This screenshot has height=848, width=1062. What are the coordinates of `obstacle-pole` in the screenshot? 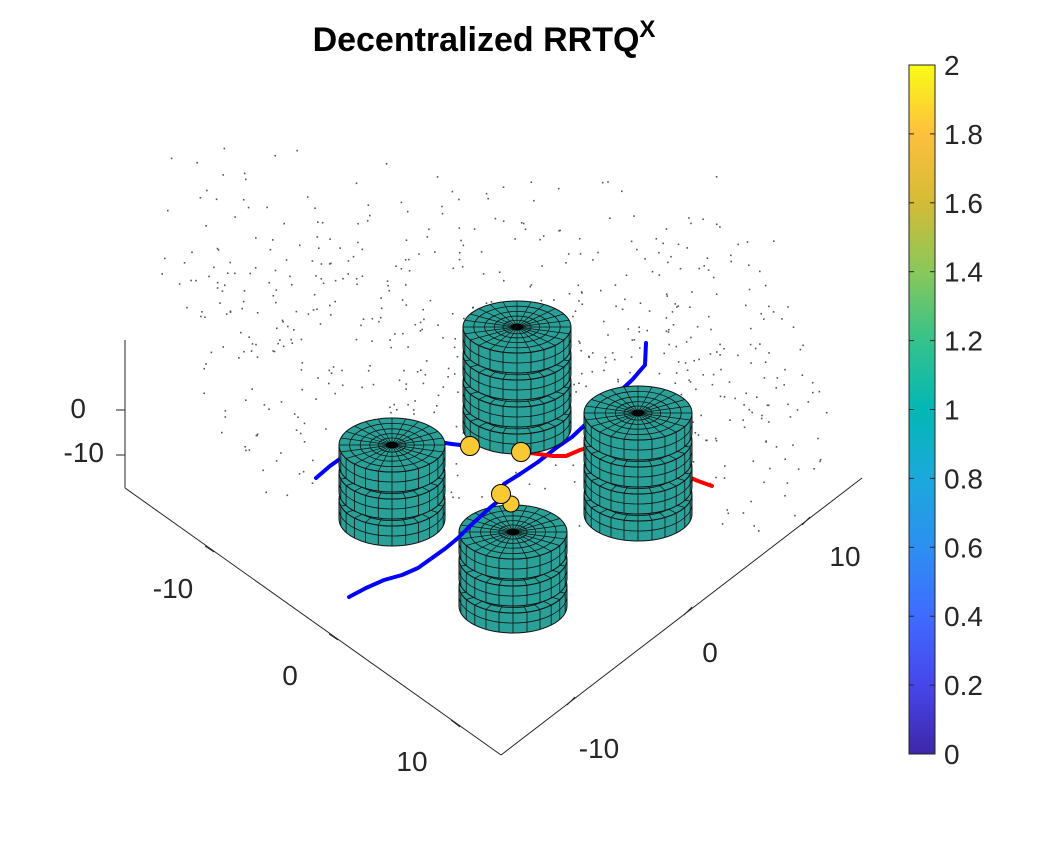 It's located at (638, 413).